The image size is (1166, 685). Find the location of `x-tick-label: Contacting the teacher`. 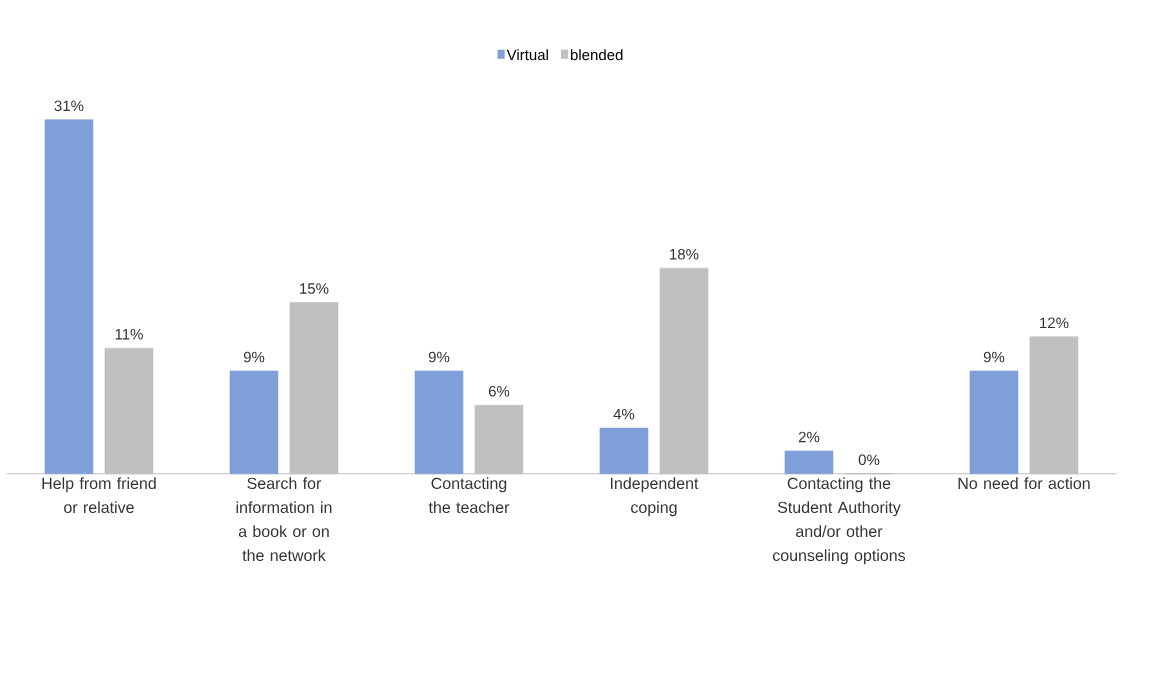

x-tick-label: Contacting the teacher is located at coordinates (469, 495).